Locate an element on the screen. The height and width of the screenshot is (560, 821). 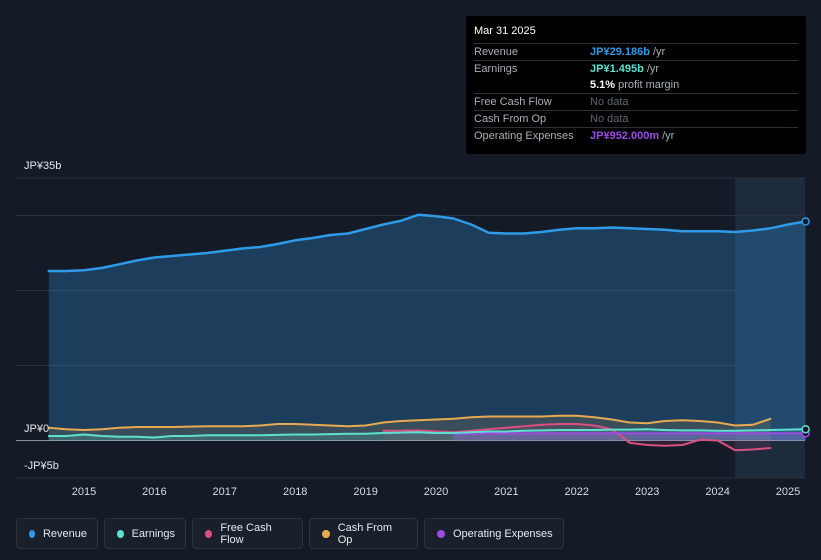
x-tick-label: 2019 is located at coordinates (365, 492).